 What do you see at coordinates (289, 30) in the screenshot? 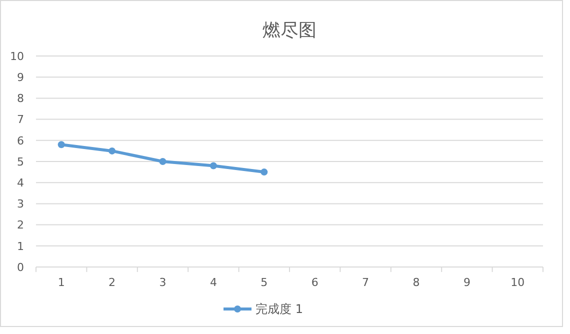
I see `chart-title: 燃尽图` at bounding box center [289, 30].